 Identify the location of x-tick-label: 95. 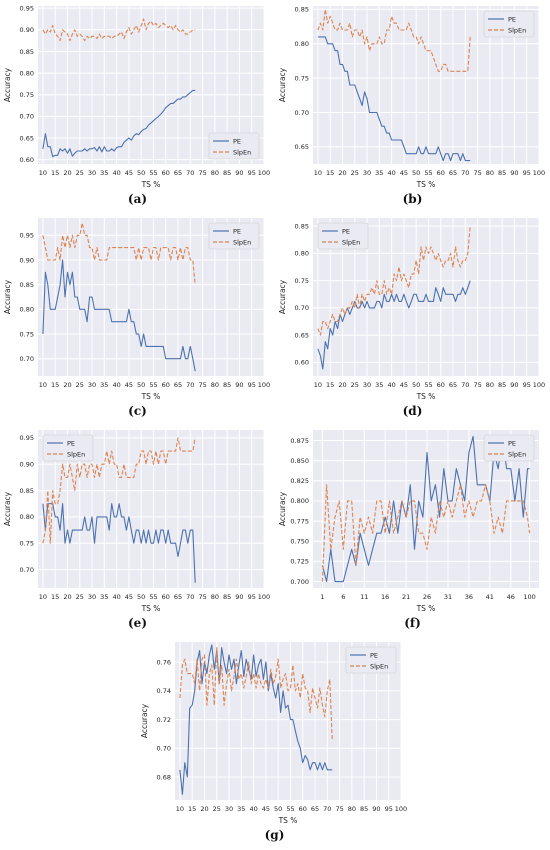
(527, 173).